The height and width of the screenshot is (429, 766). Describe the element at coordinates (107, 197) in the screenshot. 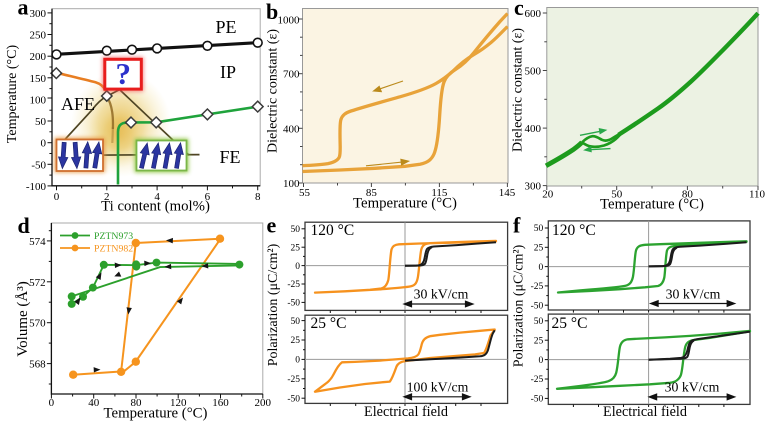

I see `svg-text: 2` at that location.